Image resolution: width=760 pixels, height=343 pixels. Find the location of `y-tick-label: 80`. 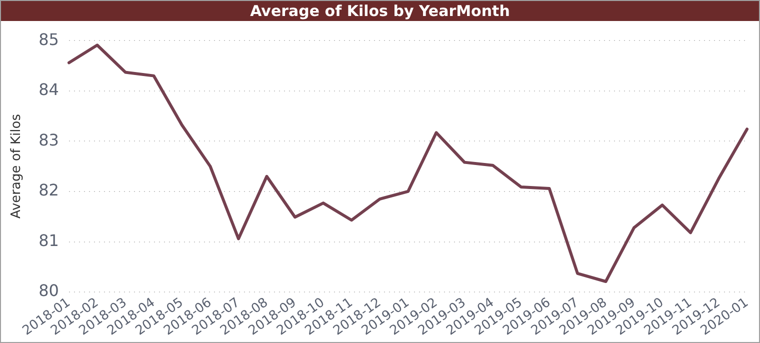

y-tick-label: 80 is located at coordinates (48, 290).